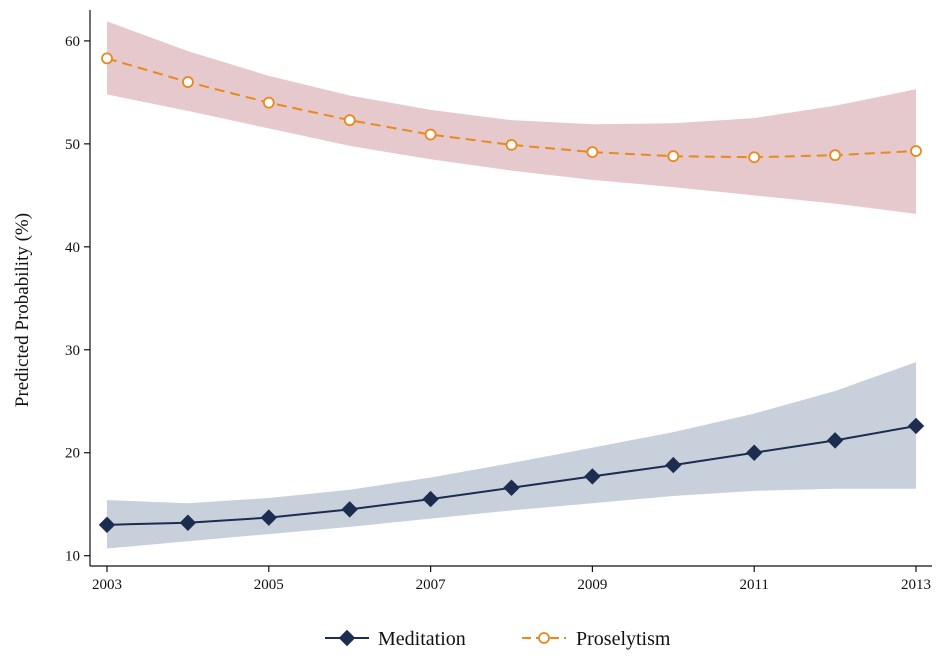 This screenshot has height=667, width=946. Describe the element at coordinates (72, 145) in the screenshot. I see `y-tick-label: 50` at that location.